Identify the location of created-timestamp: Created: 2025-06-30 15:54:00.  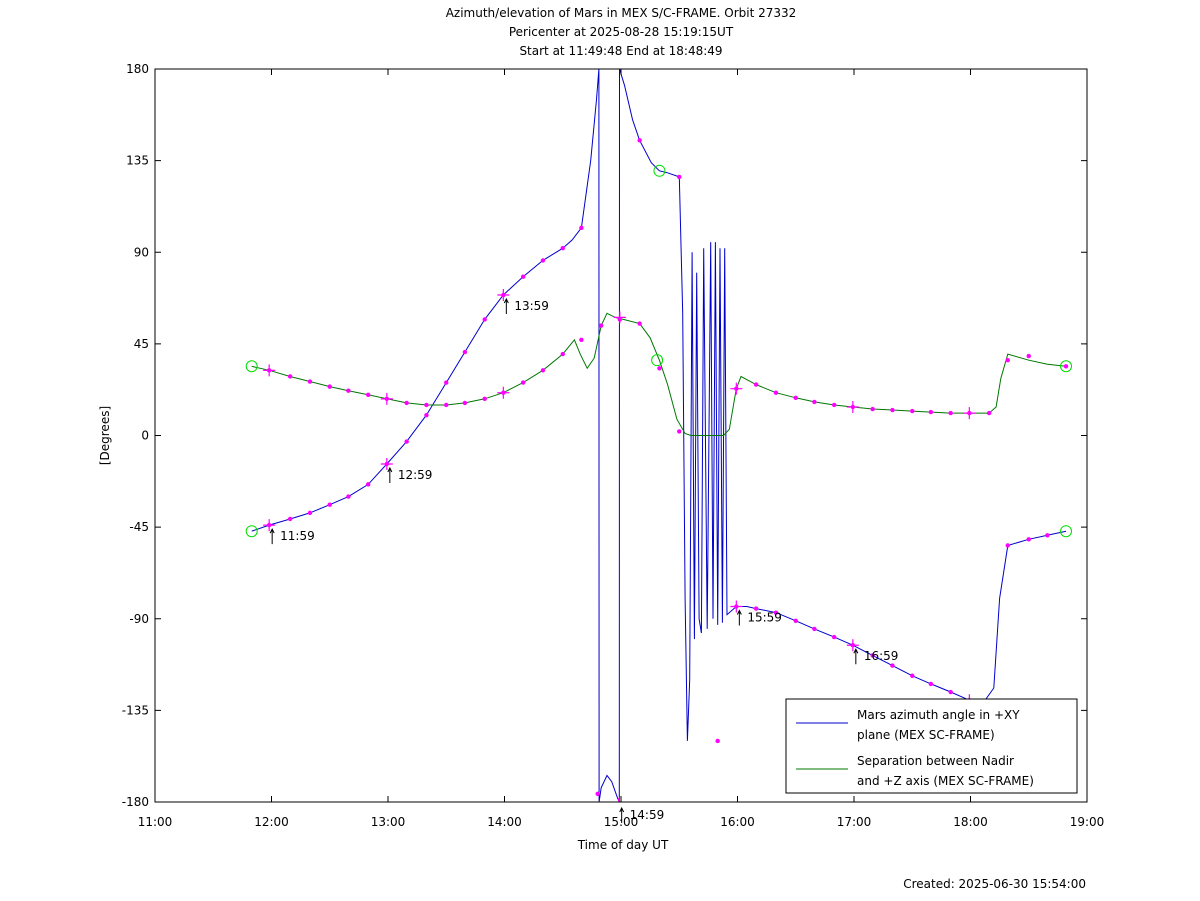
(994, 884).